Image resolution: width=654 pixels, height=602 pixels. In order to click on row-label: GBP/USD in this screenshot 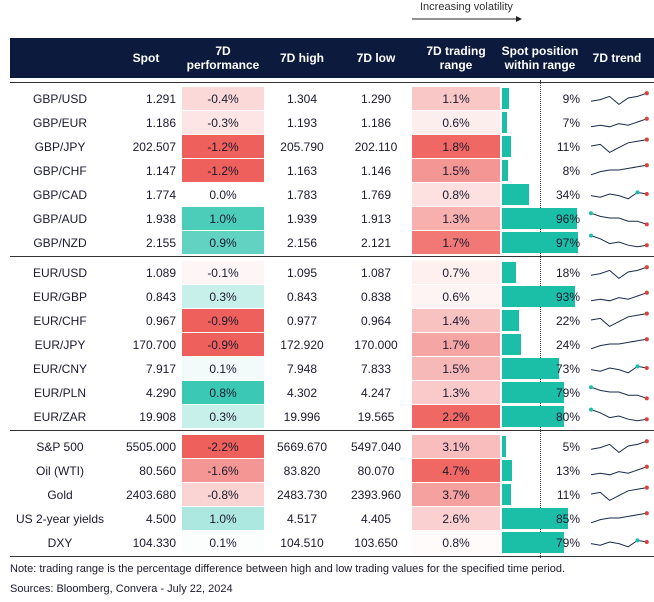, I will do `click(59, 98)`.